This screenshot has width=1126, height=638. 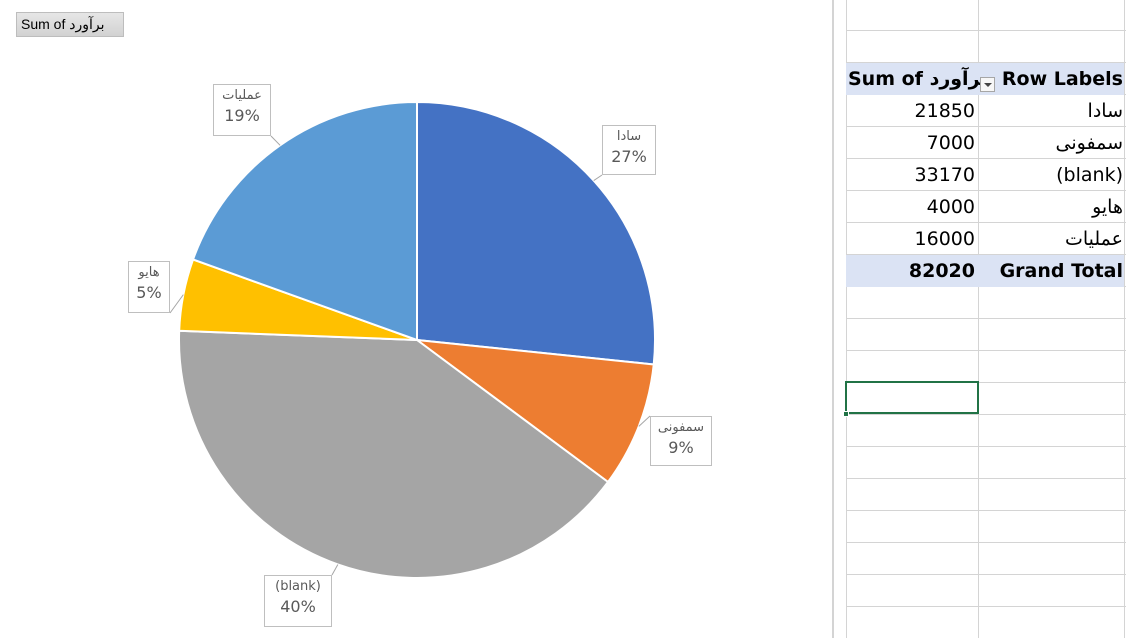 What do you see at coordinates (833, 319) in the screenshot?
I see `chart-border` at bounding box center [833, 319].